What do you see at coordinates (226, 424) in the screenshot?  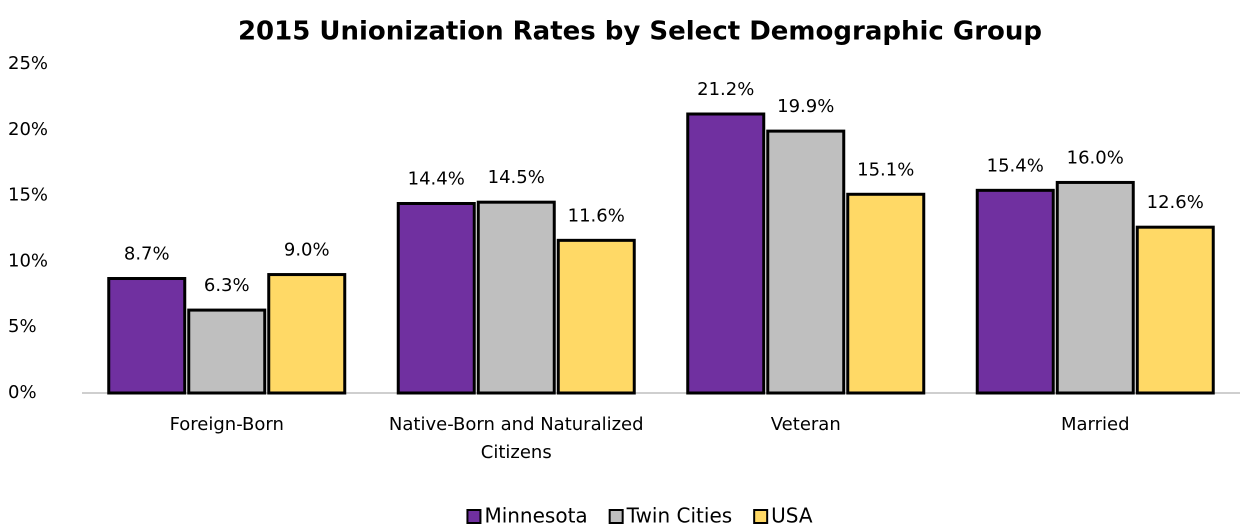 I see `x-tick-label: Foreign-Born` at bounding box center [226, 424].